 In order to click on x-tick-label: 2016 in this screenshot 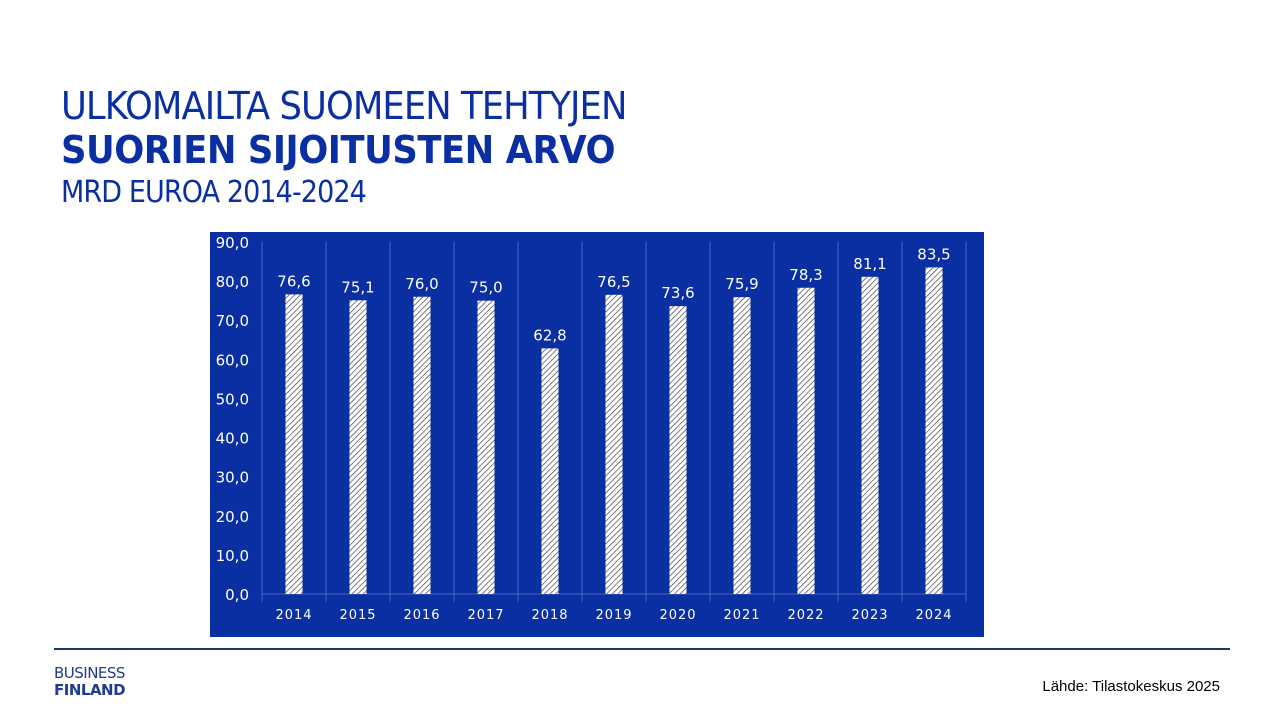, I will do `click(421, 615)`.